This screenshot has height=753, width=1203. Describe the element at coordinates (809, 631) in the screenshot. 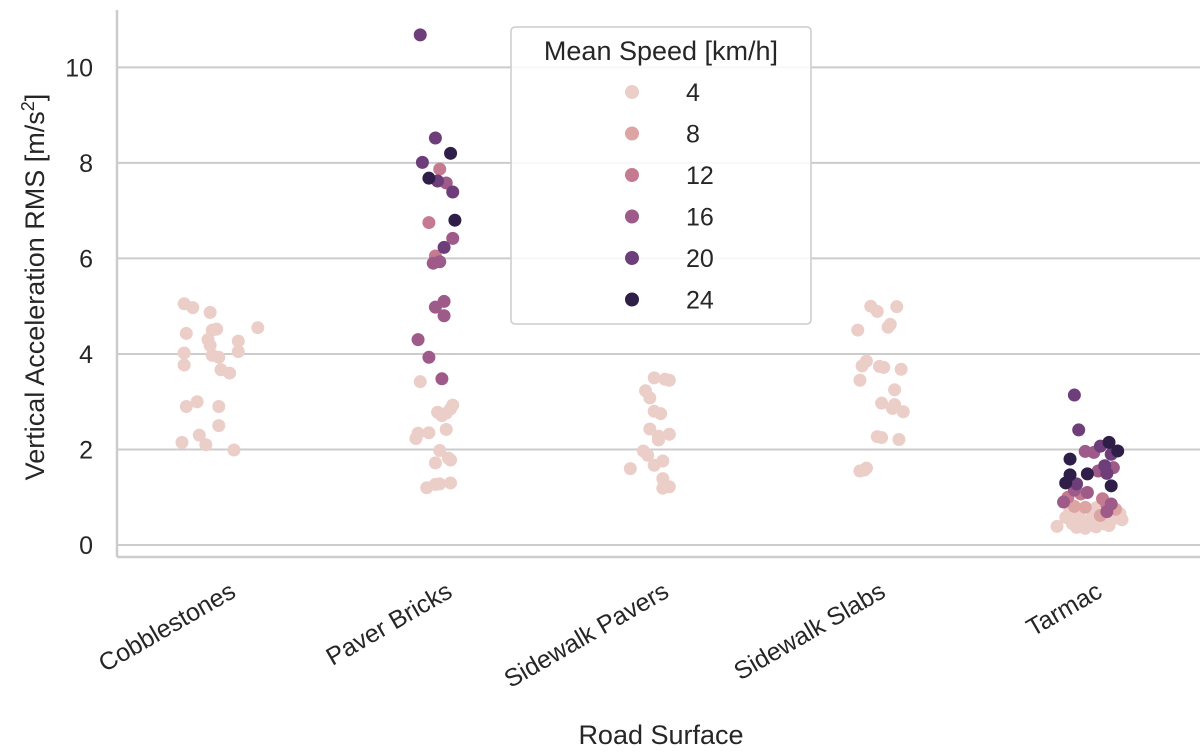

I see `x-tick-label: Sidewalk Slabs` at that location.